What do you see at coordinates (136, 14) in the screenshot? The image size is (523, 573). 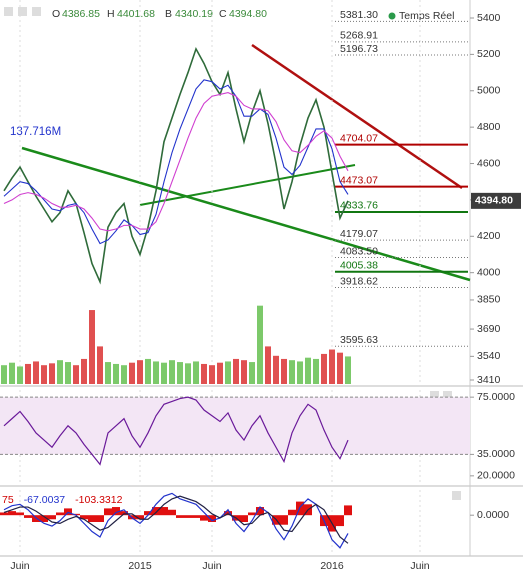 I see `ohlc-value: 4401.68` at bounding box center [136, 14].